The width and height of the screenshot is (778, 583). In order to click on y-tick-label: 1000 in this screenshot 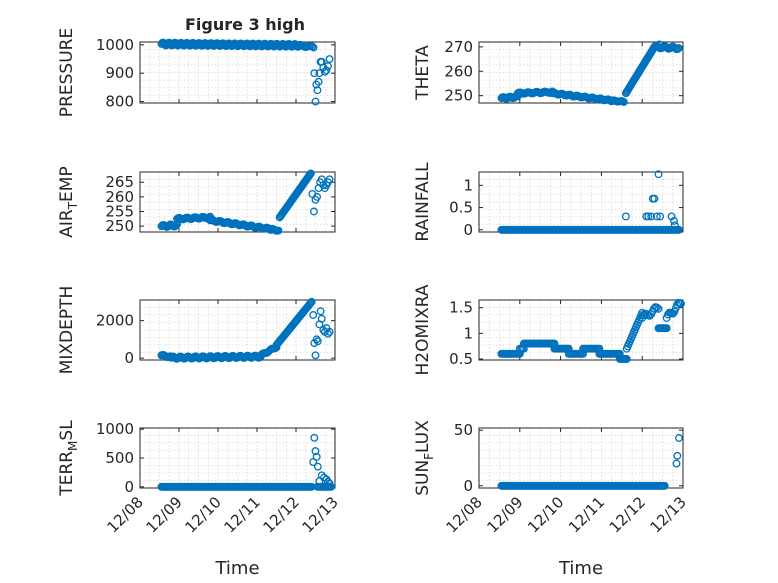, I will do `click(115, 429)`.